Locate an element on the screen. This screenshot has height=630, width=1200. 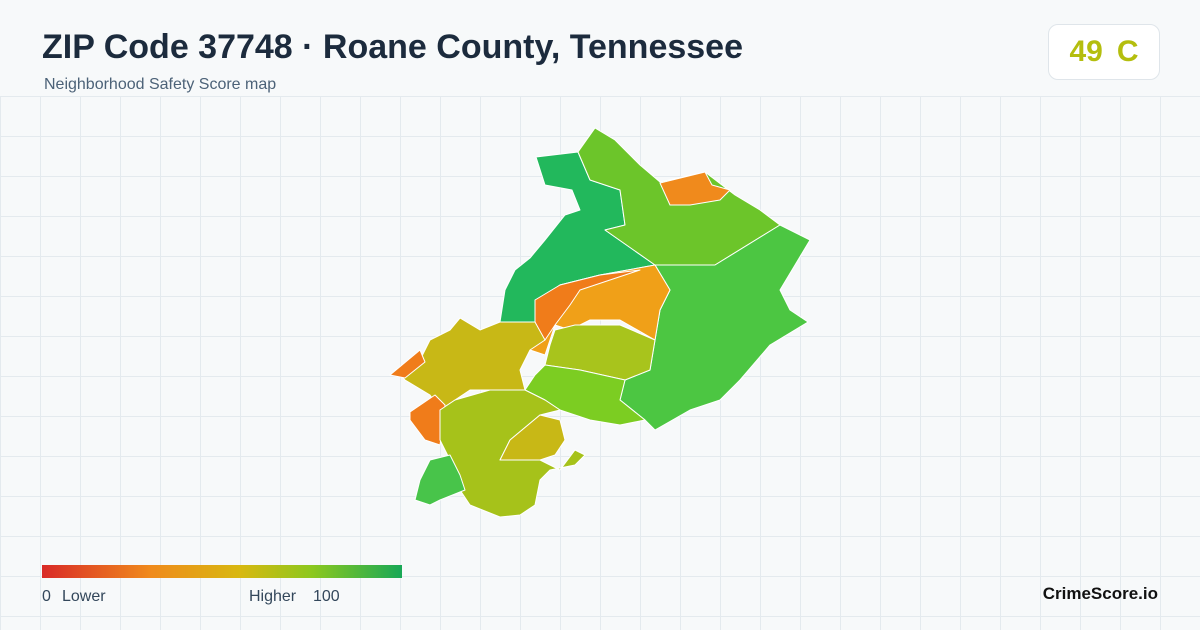
score-value: 49 is located at coordinates (1086, 51).